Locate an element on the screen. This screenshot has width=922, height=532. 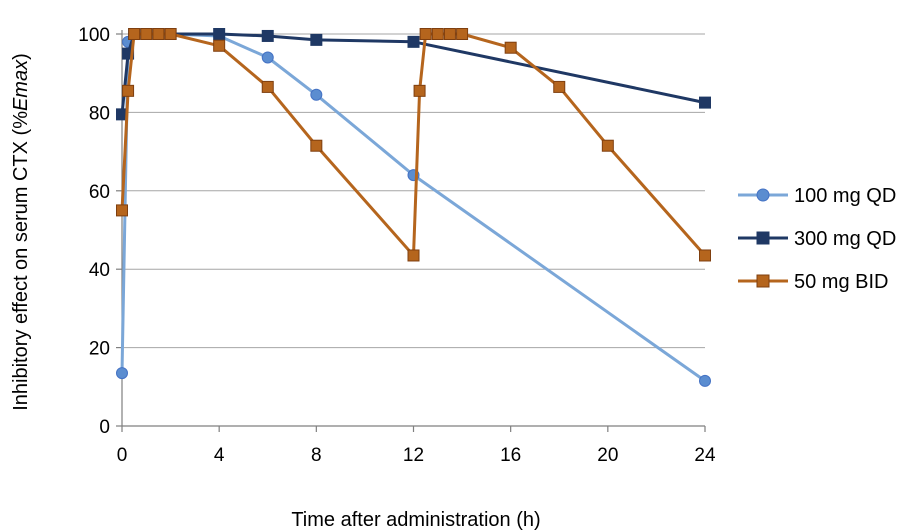
y-axis-title-main: Inhibitory effect on serum CTX (% is located at coordinates (21, 261).